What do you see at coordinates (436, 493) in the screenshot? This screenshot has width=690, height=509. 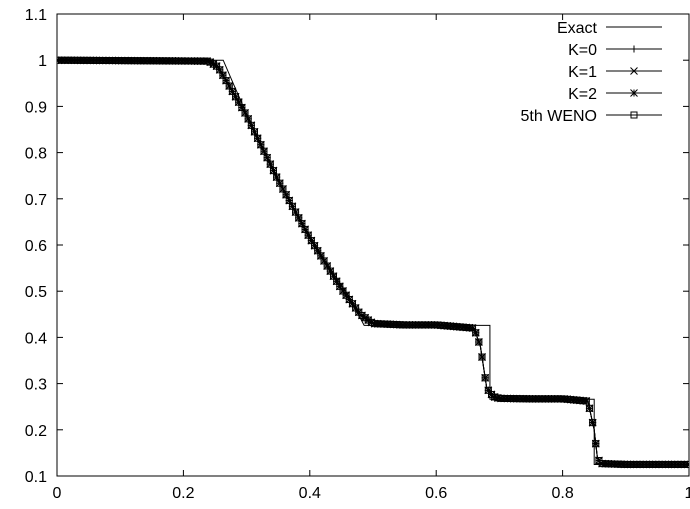 I see `x-tick-label: 0.6` at bounding box center [436, 493].